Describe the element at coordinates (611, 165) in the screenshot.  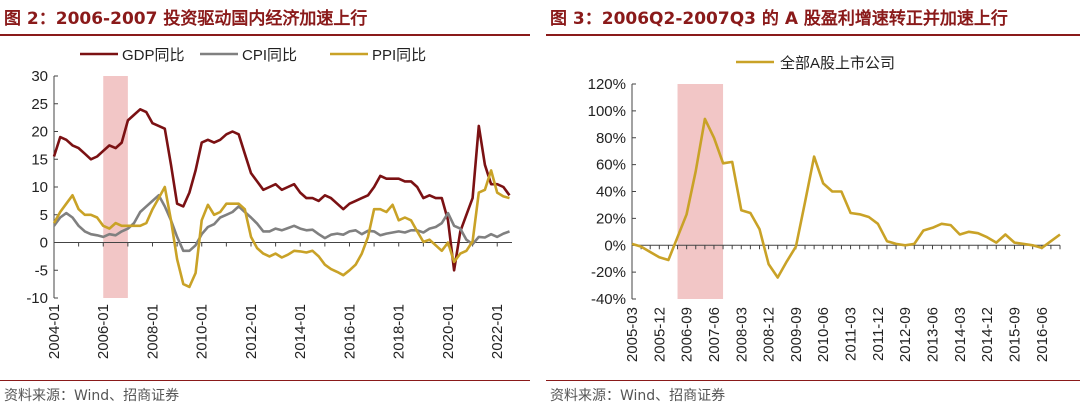
I see `y-tick-label: 60%` at that location.